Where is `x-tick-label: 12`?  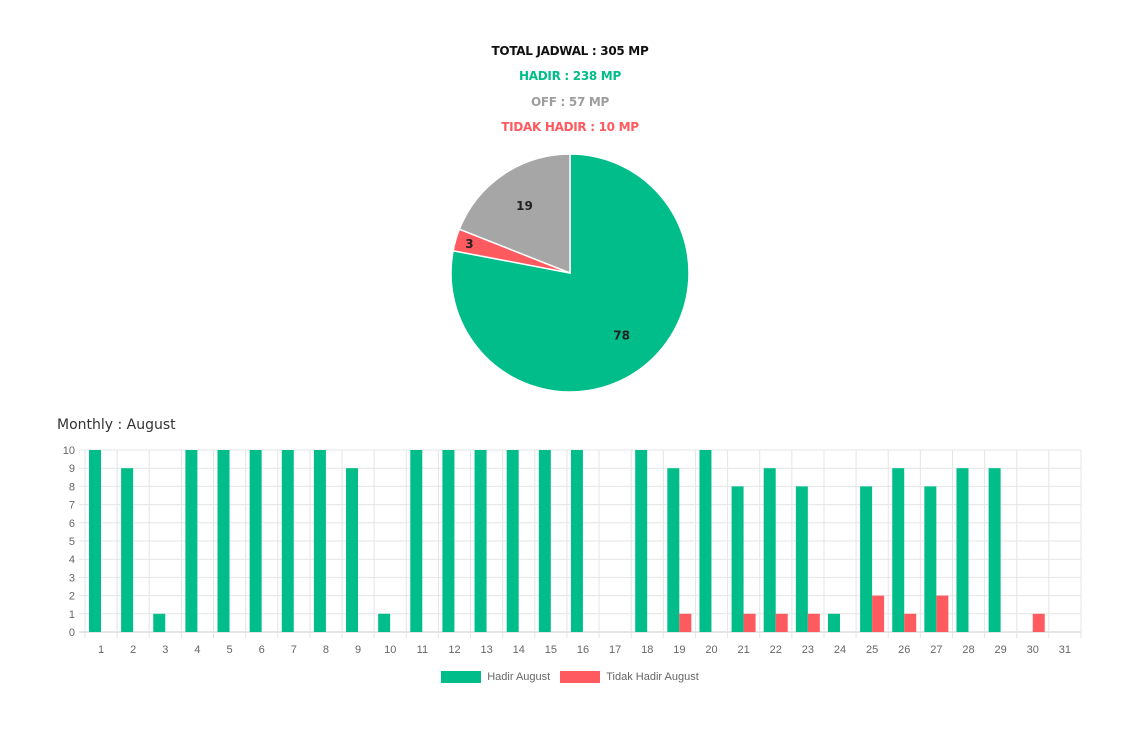
x-tick-label: 12 is located at coordinates (454, 650).